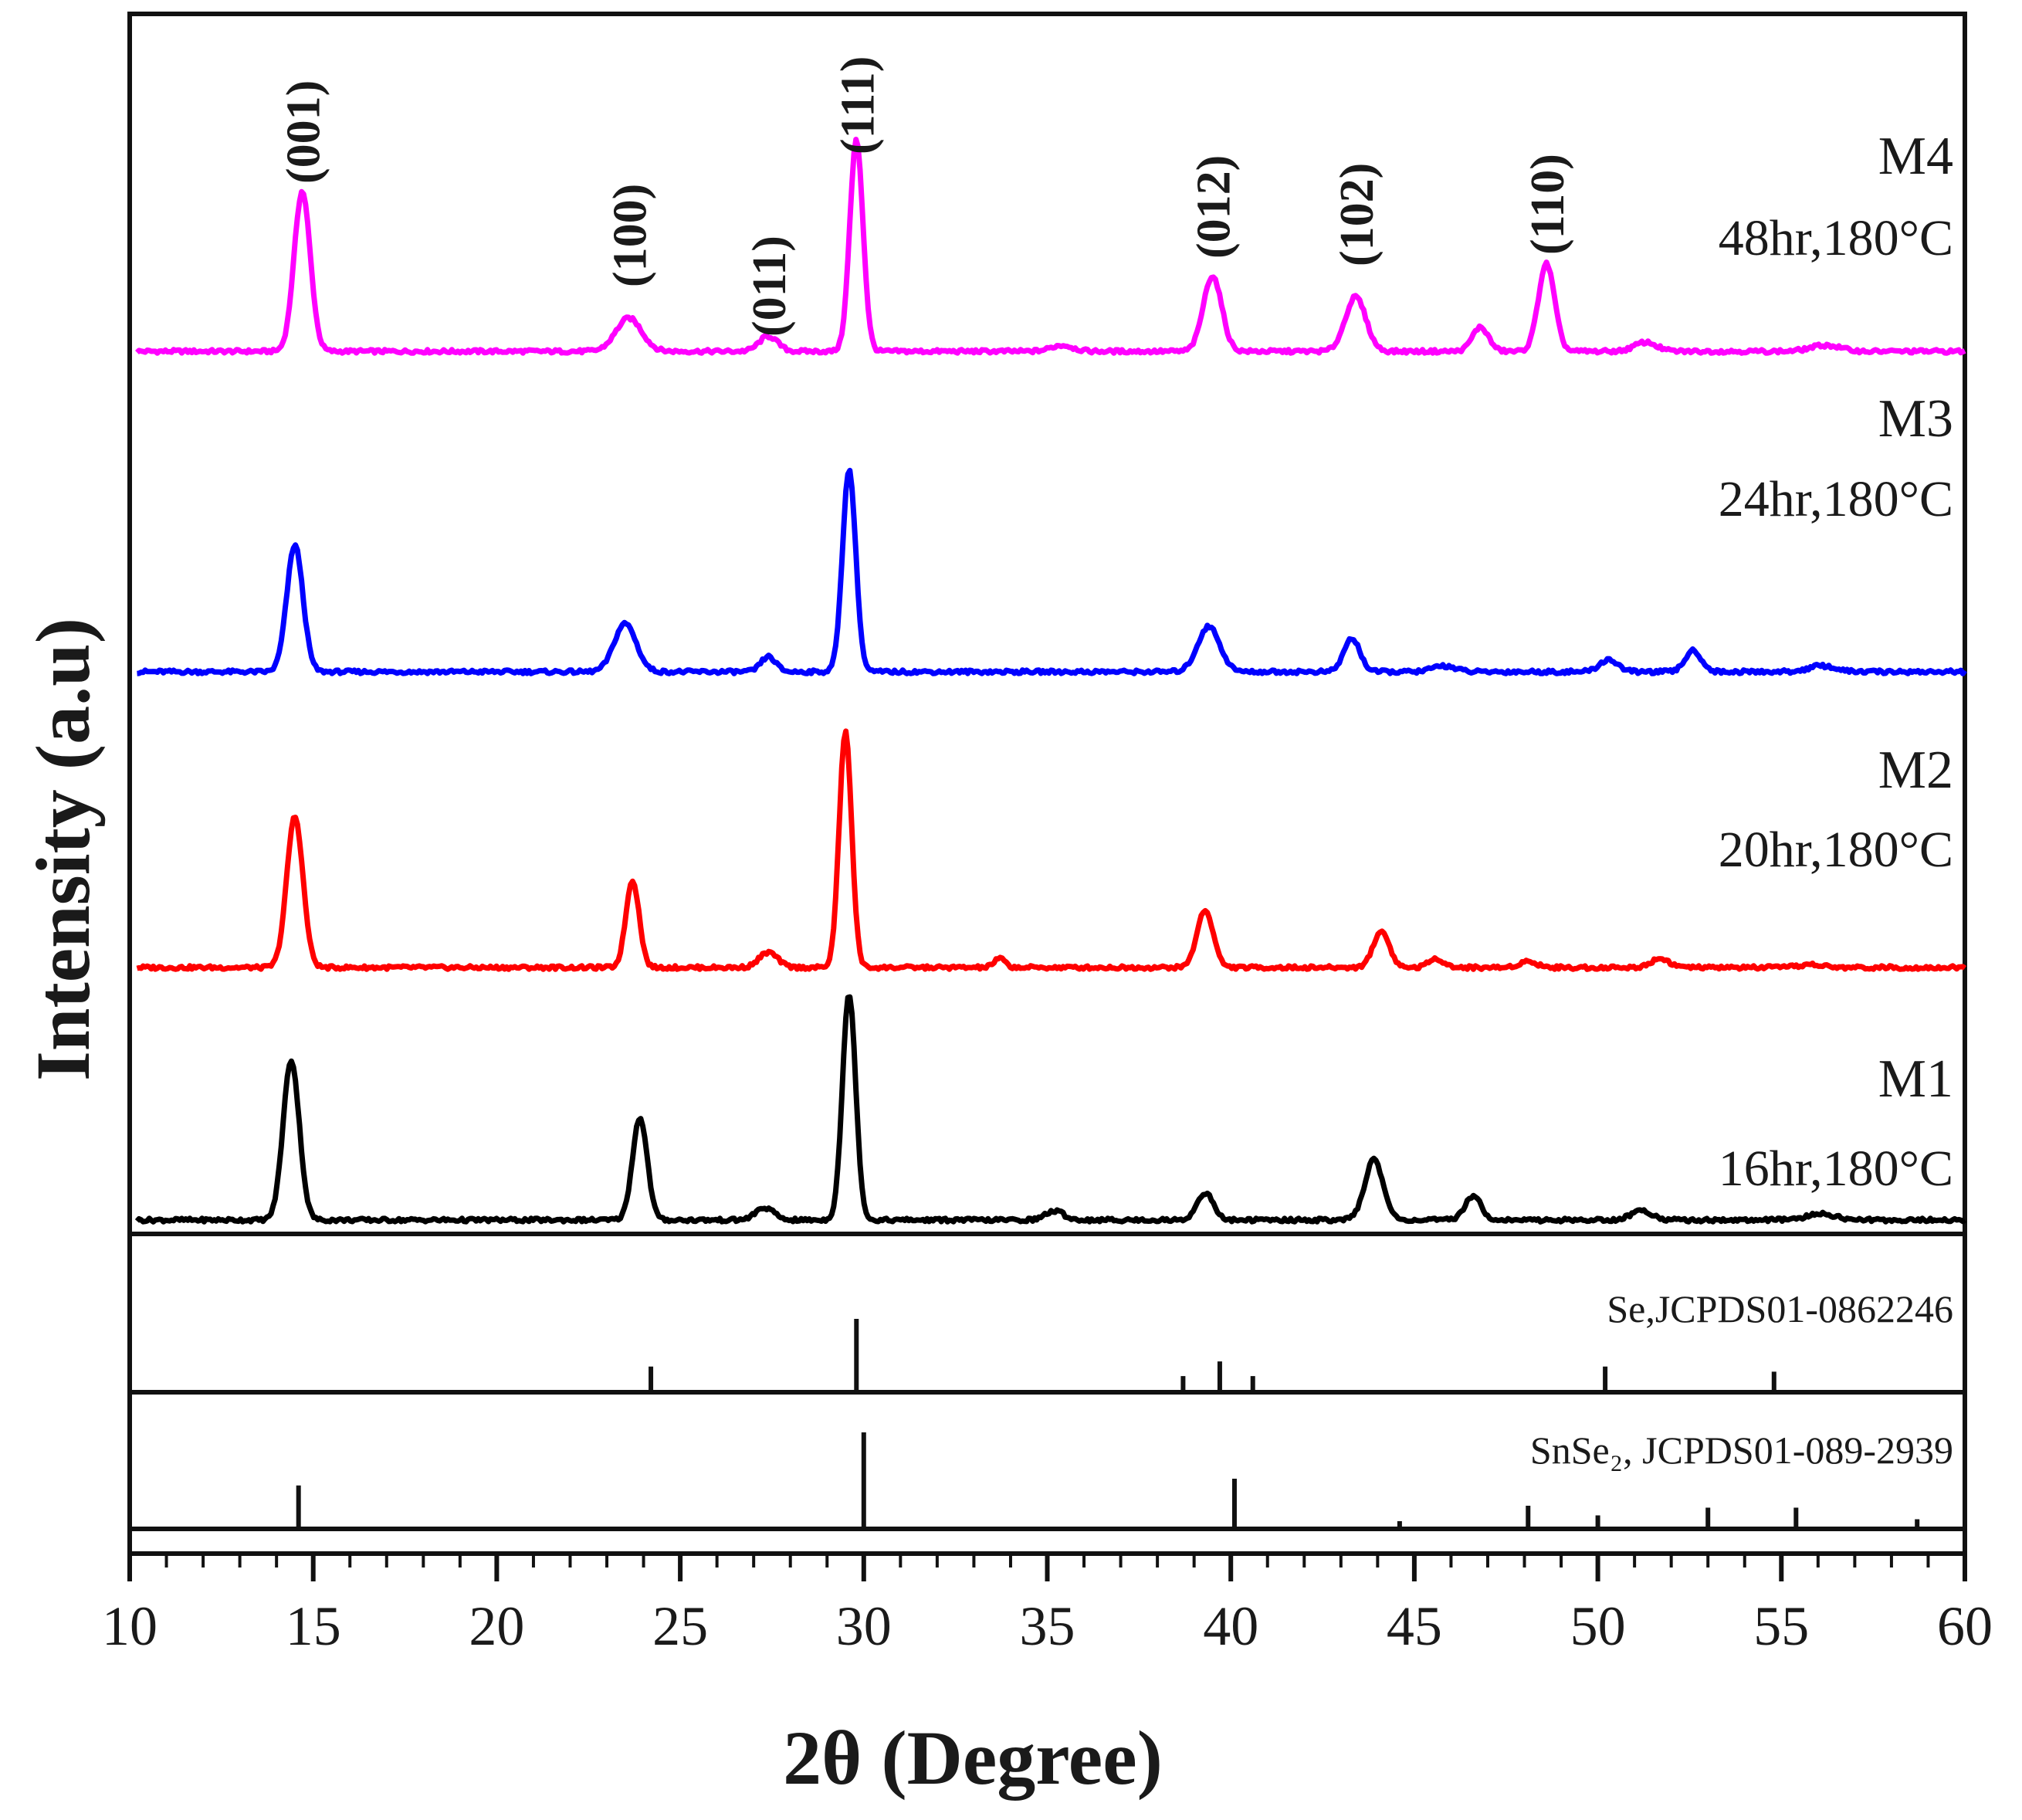 Image resolution: width=2022 pixels, height=1820 pixels. I want to click on series-name: M3, so click(1915, 419).